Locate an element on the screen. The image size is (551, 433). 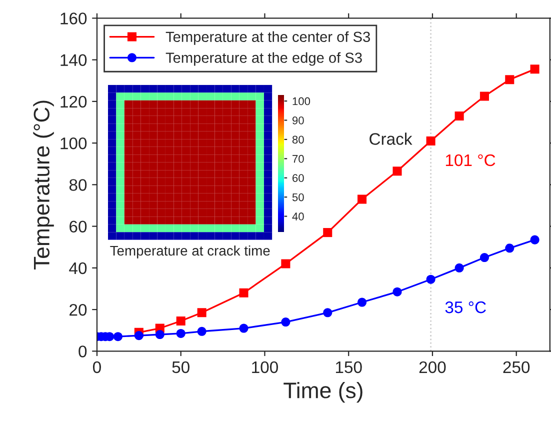
annotation: 35 °C is located at coordinates (465, 307).